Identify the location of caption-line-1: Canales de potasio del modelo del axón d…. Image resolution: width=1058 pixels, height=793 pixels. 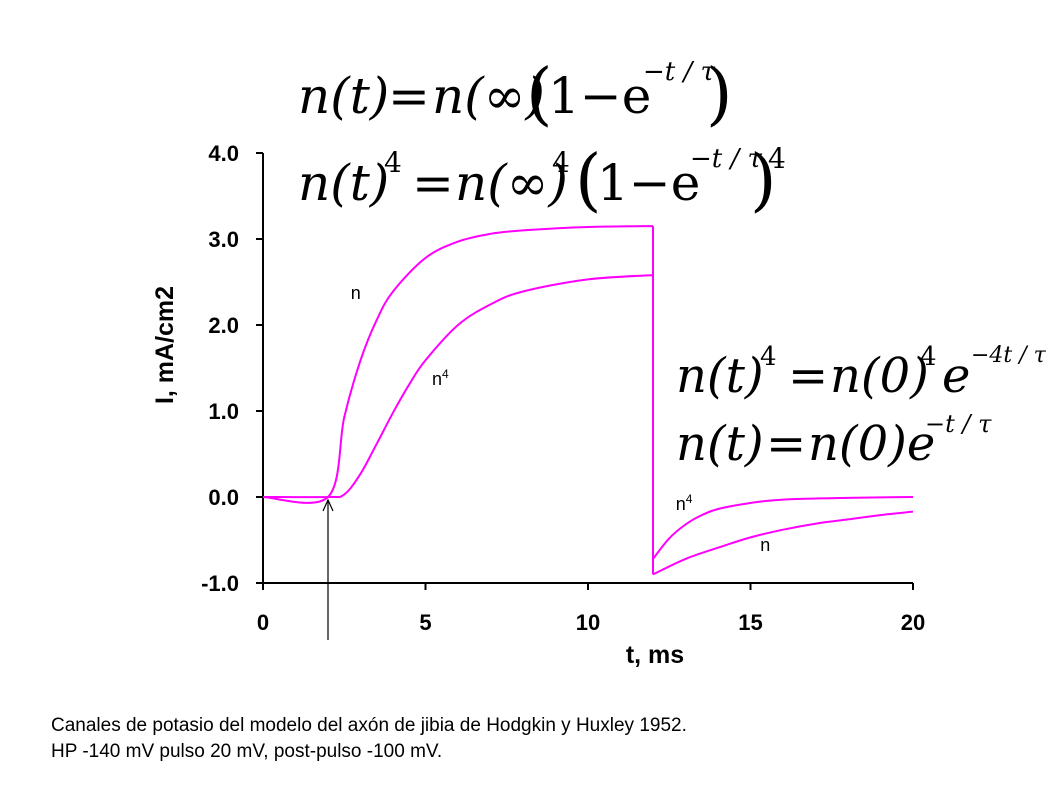
(369, 725).